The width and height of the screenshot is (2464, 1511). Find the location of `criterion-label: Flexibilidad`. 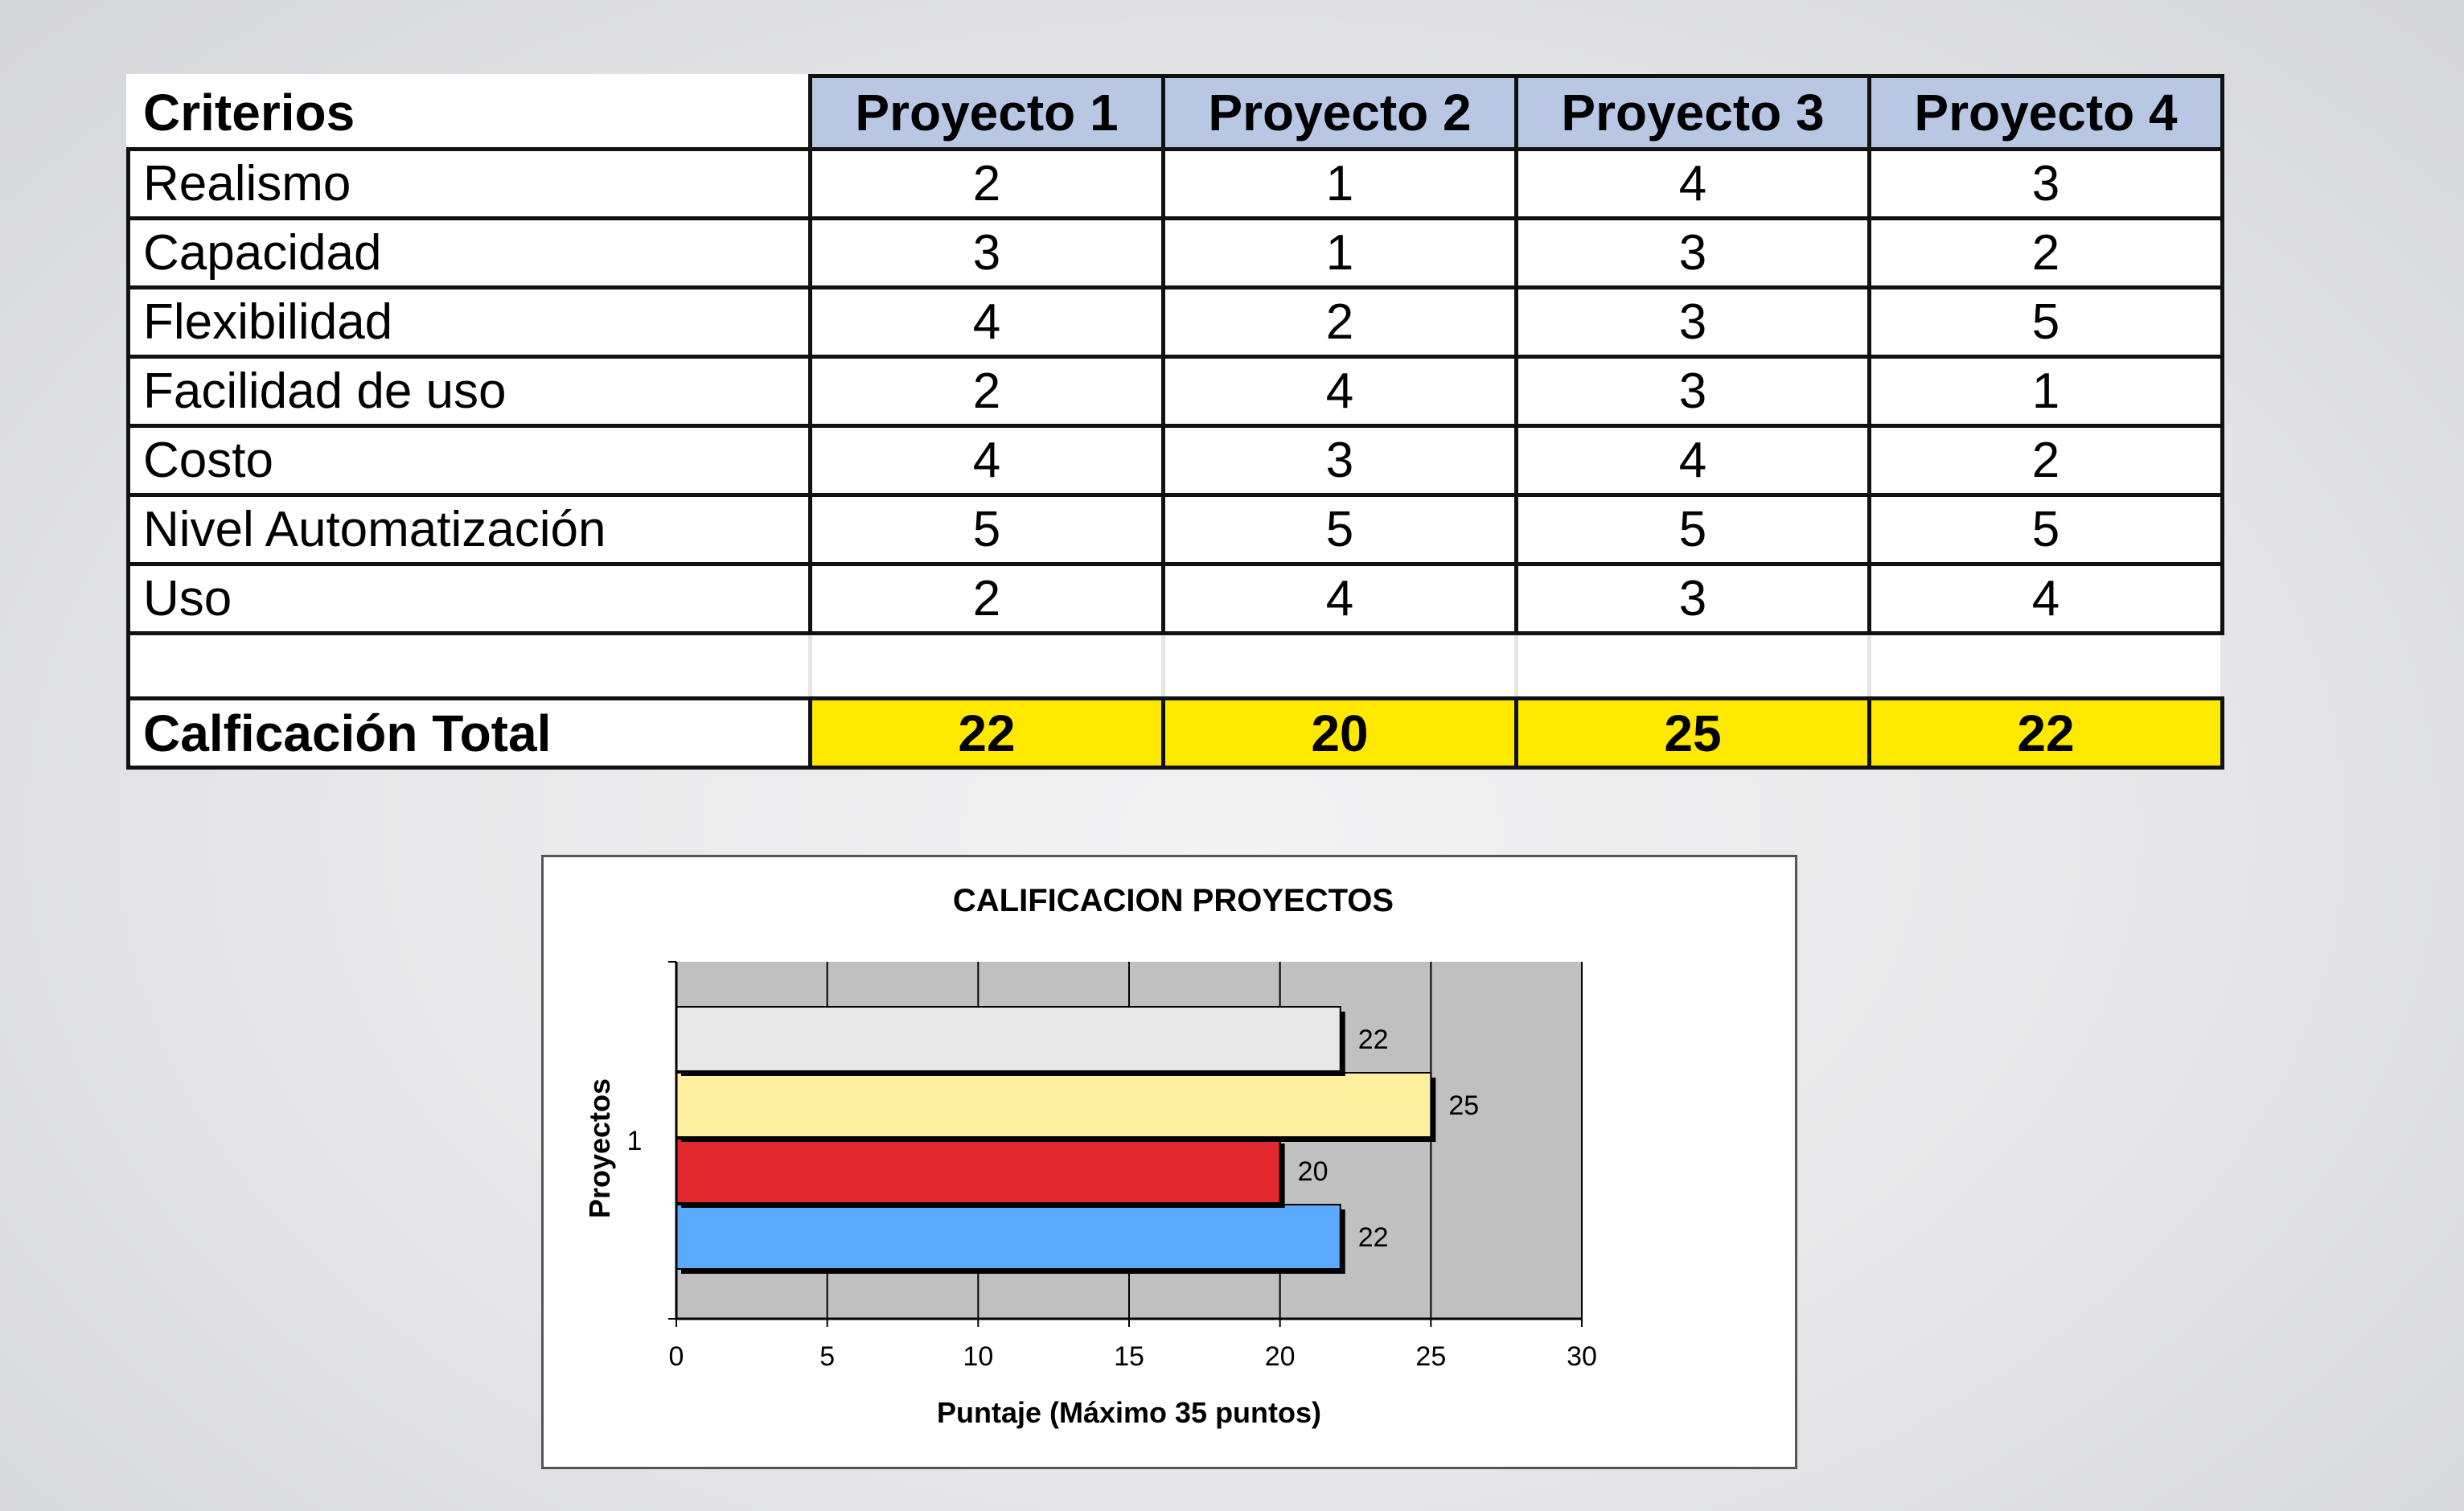

criterion-label: Flexibilidad is located at coordinates (469, 322).